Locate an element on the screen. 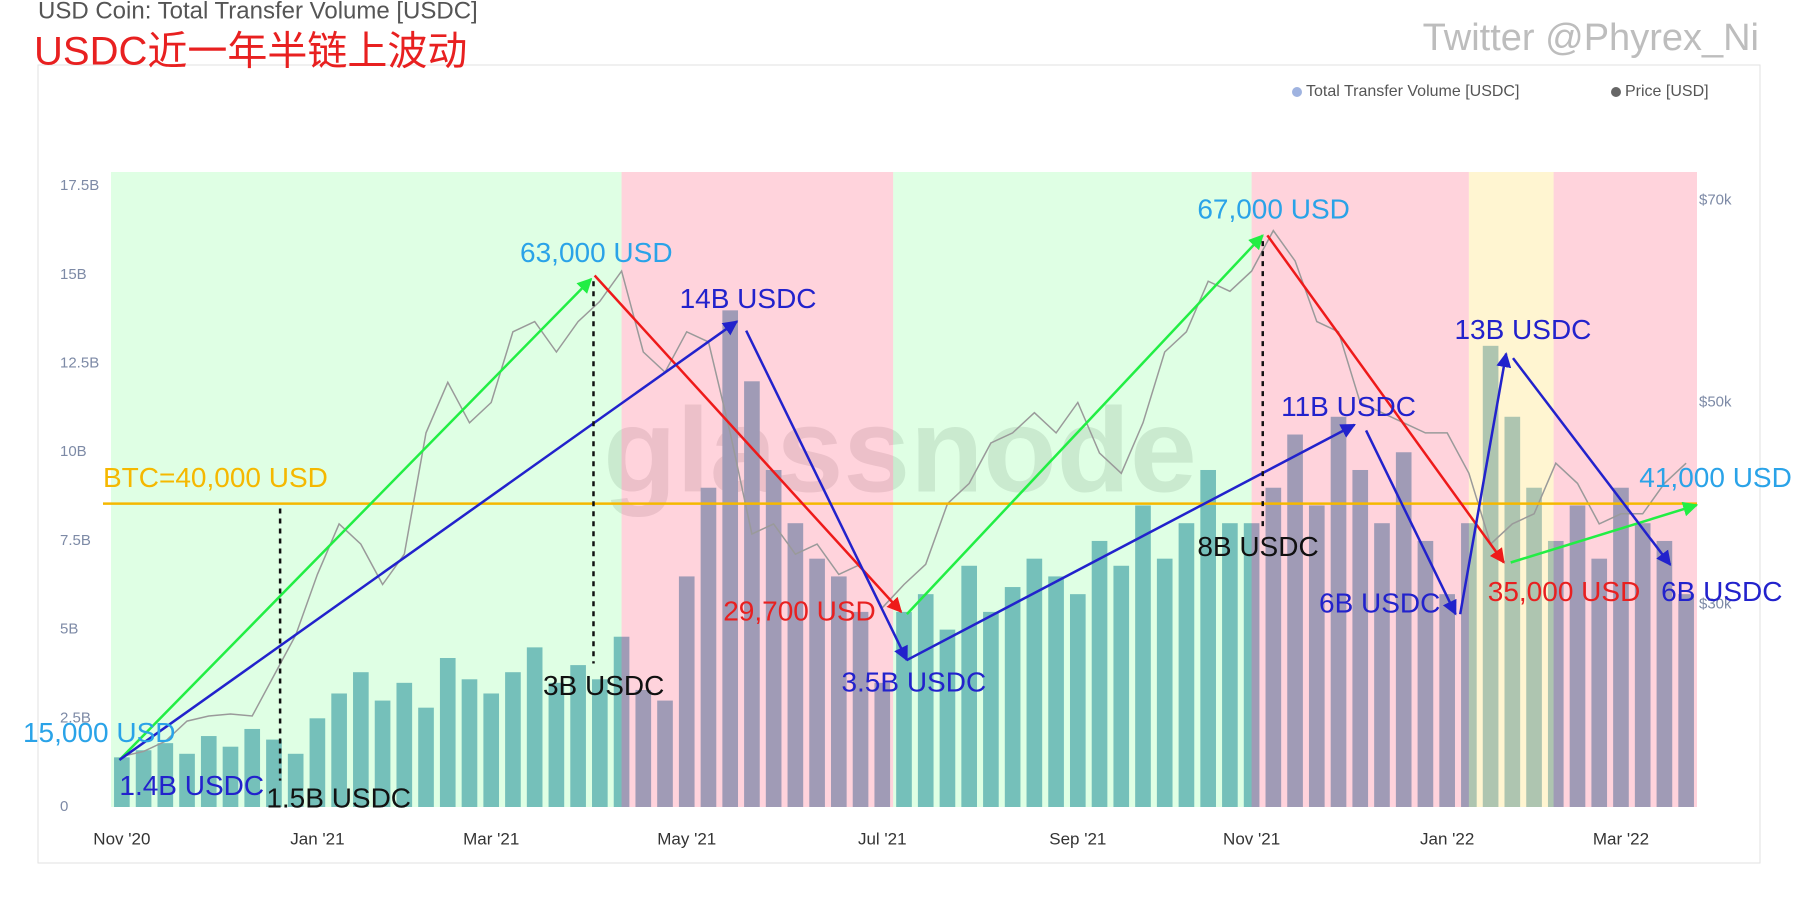 The height and width of the screenshot is (900, 1800). x-tick-label: Jan '21 is located at coordinates (317, 838).